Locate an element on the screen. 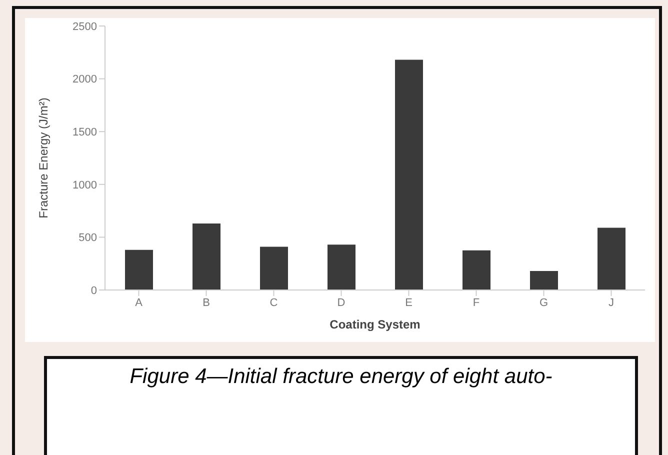 This screenshot has width=668, height=455. x-tick-label: J is located at coordinates (611, 302).